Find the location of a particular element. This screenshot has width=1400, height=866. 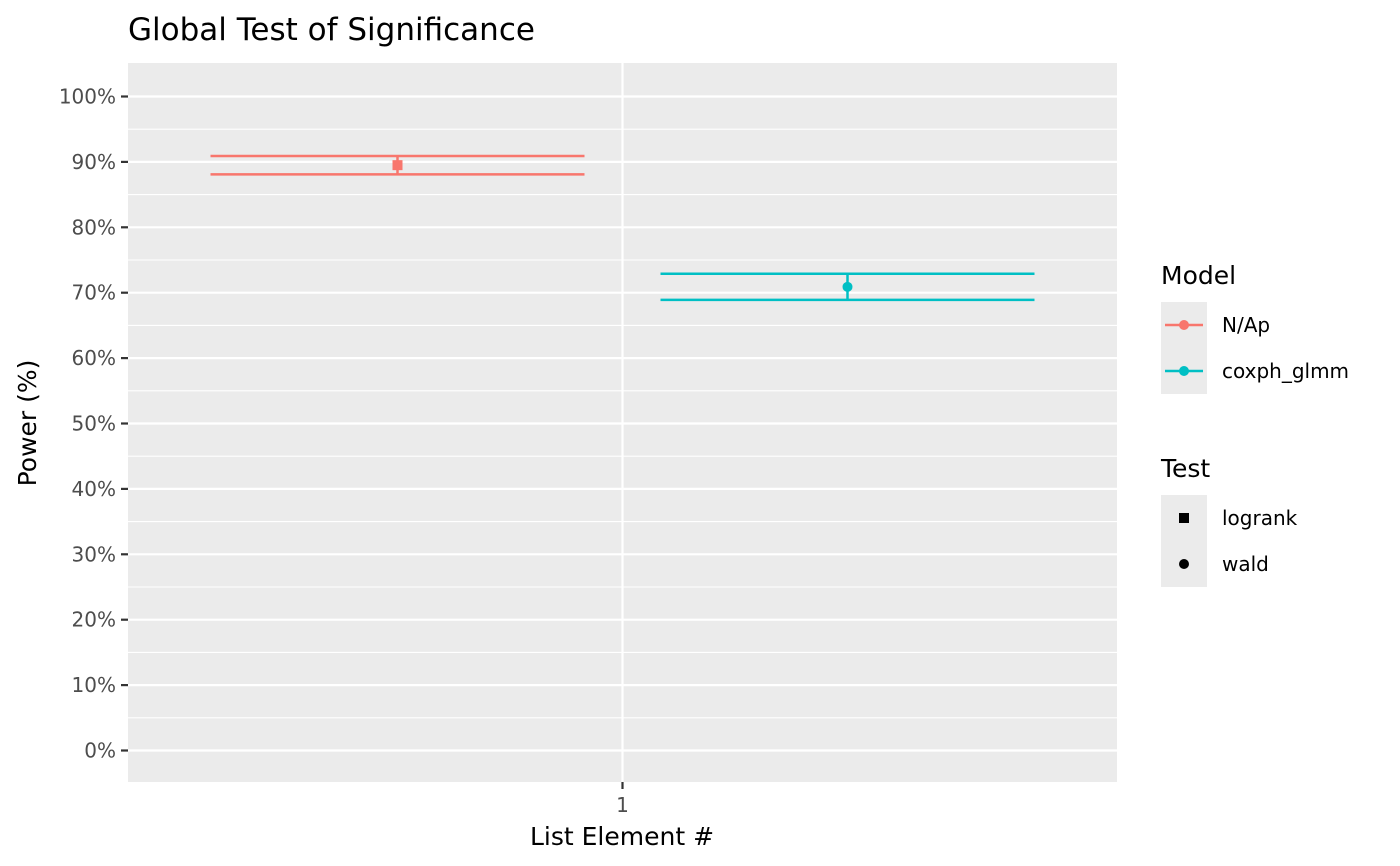

y-tick-label: 40% is located at coordinates (94, 489).